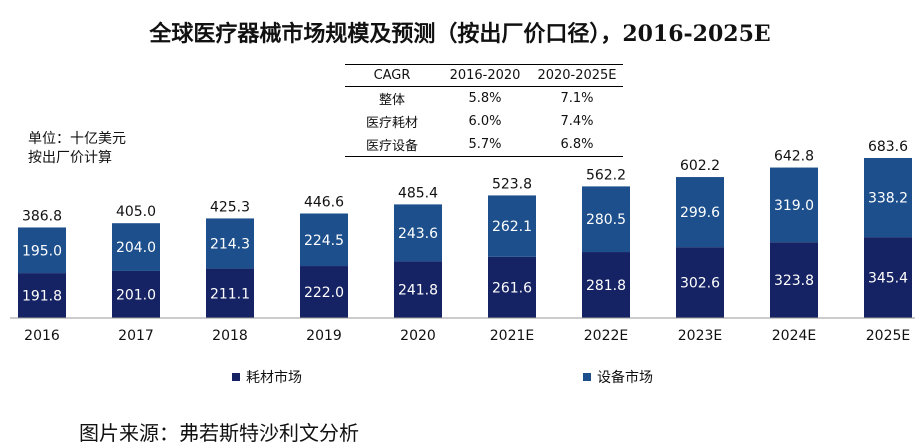  I want to click on segment-value-label: 204.0, so click(136, 248).